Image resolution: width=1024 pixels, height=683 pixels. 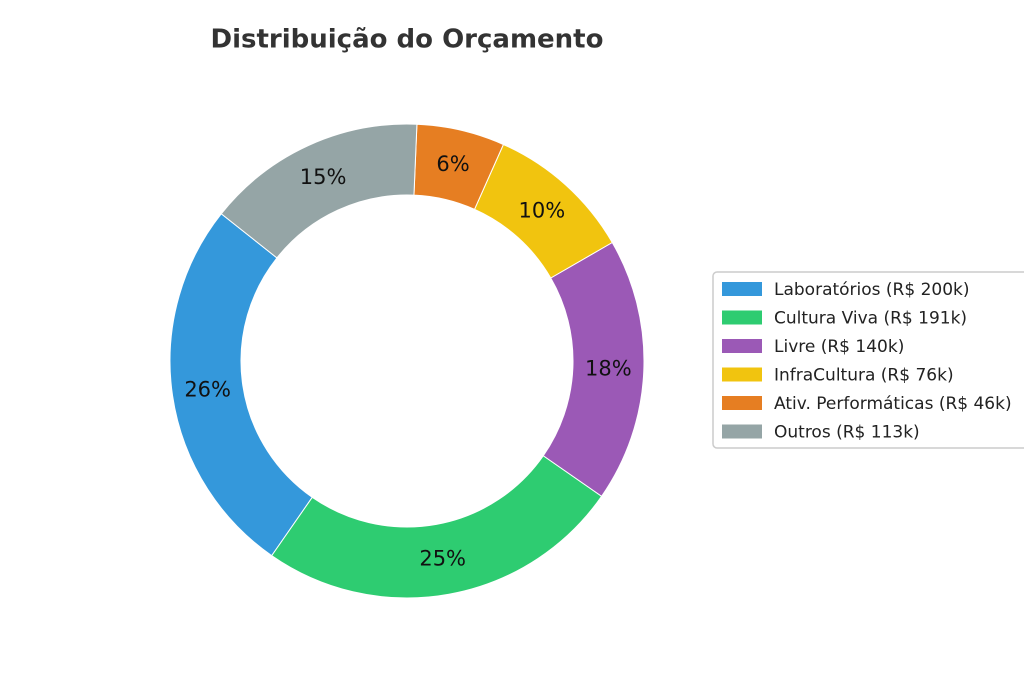 I want to click on legend-label: Laboratórios (R$ 200k), so click(x=872, y=290).